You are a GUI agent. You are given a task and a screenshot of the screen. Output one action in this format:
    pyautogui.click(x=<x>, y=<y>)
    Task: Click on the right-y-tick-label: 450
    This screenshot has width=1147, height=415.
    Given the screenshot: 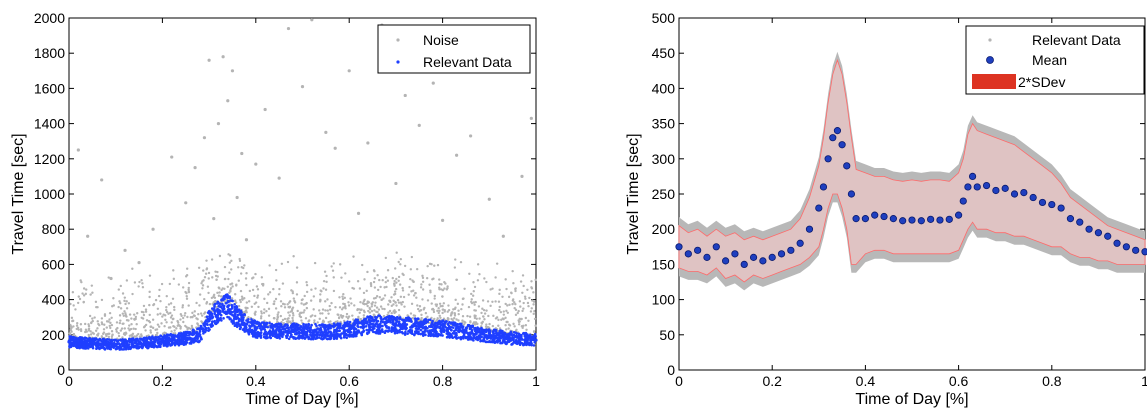 What is the action you would take?
    pyautogui.click(x=664, y=53)
    